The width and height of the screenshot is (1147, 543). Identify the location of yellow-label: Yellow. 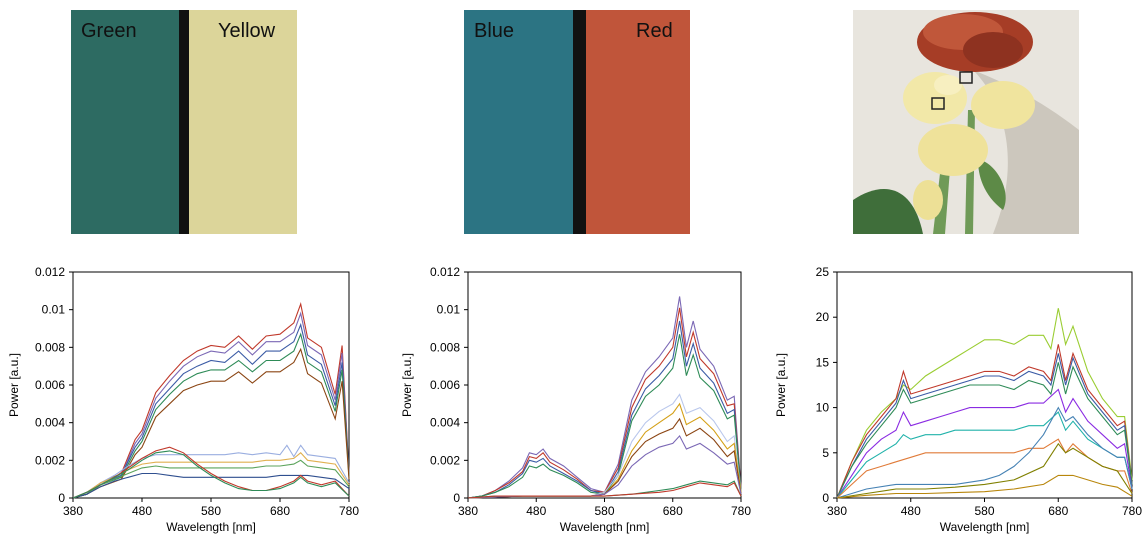
(247, 31).